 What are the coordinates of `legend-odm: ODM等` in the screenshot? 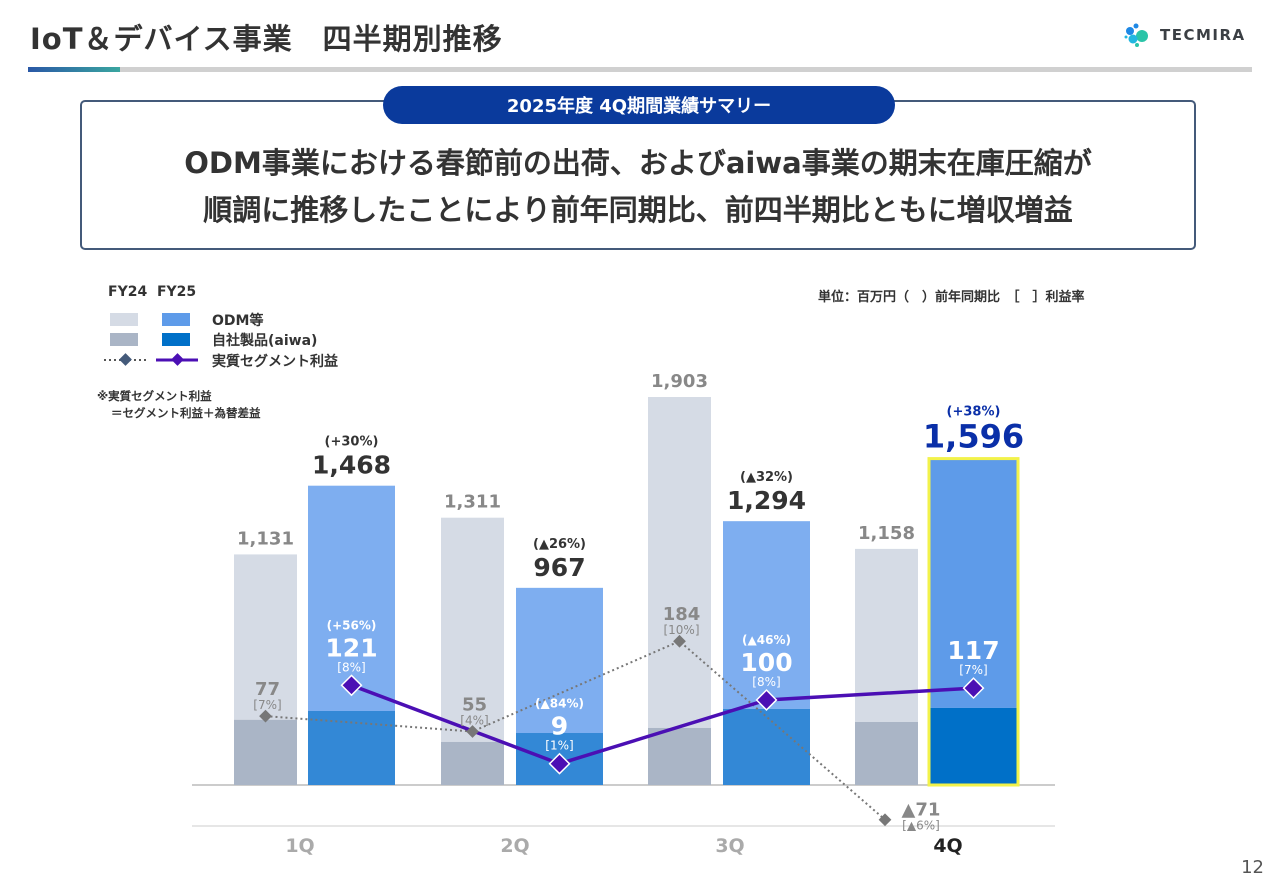 It's located at (238, 321).